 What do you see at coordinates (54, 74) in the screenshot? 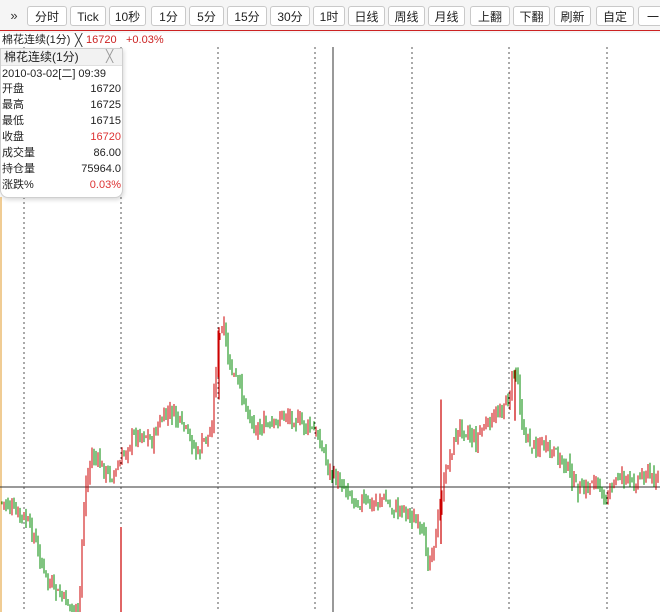
I see `popup-datetime: 2010-03-02[二] 09:39` at bounding box center [54, 74].